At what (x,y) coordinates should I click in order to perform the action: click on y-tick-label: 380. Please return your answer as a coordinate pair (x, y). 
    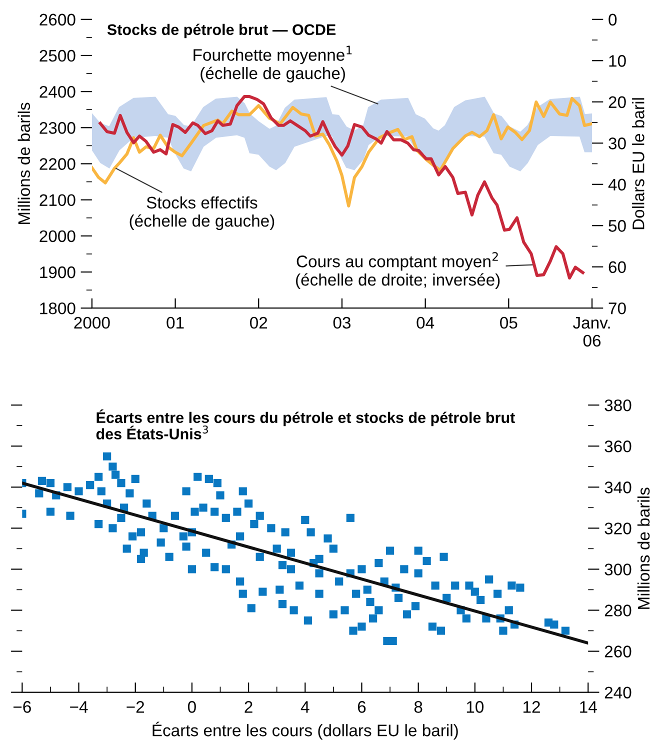
    Looking at the image, I should click on (618, 405).